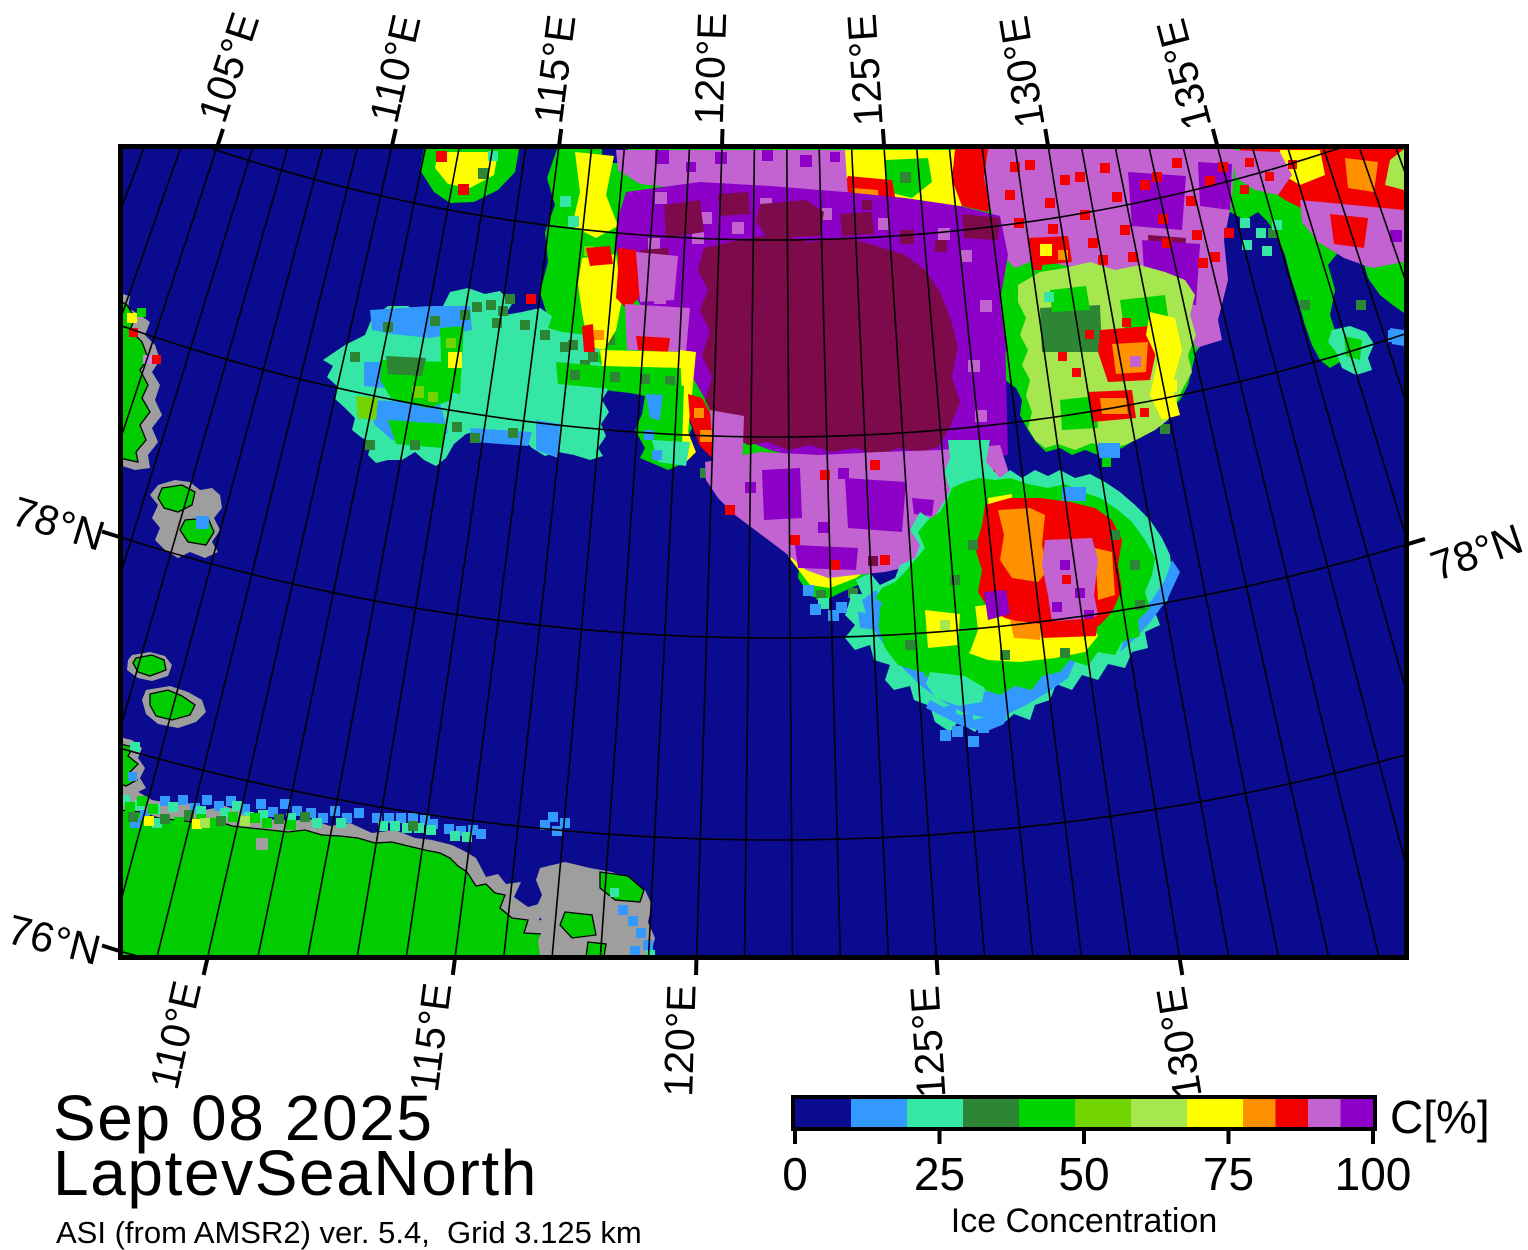  Describe the element at coordinates (243, 1118) in the screenshot. I see `svg-text: Sep 08 2025` at that location.